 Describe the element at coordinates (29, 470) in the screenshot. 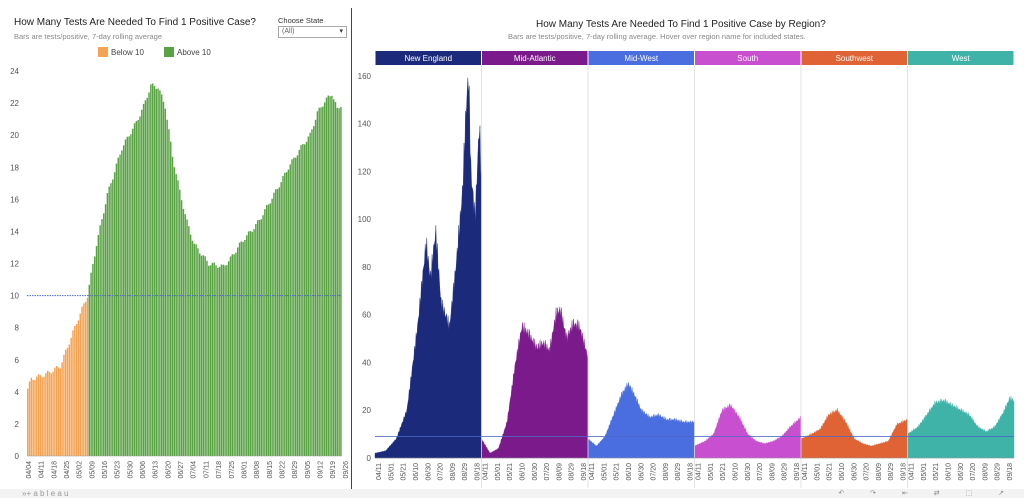

I see `x-tick-label: 04/04` at that location.